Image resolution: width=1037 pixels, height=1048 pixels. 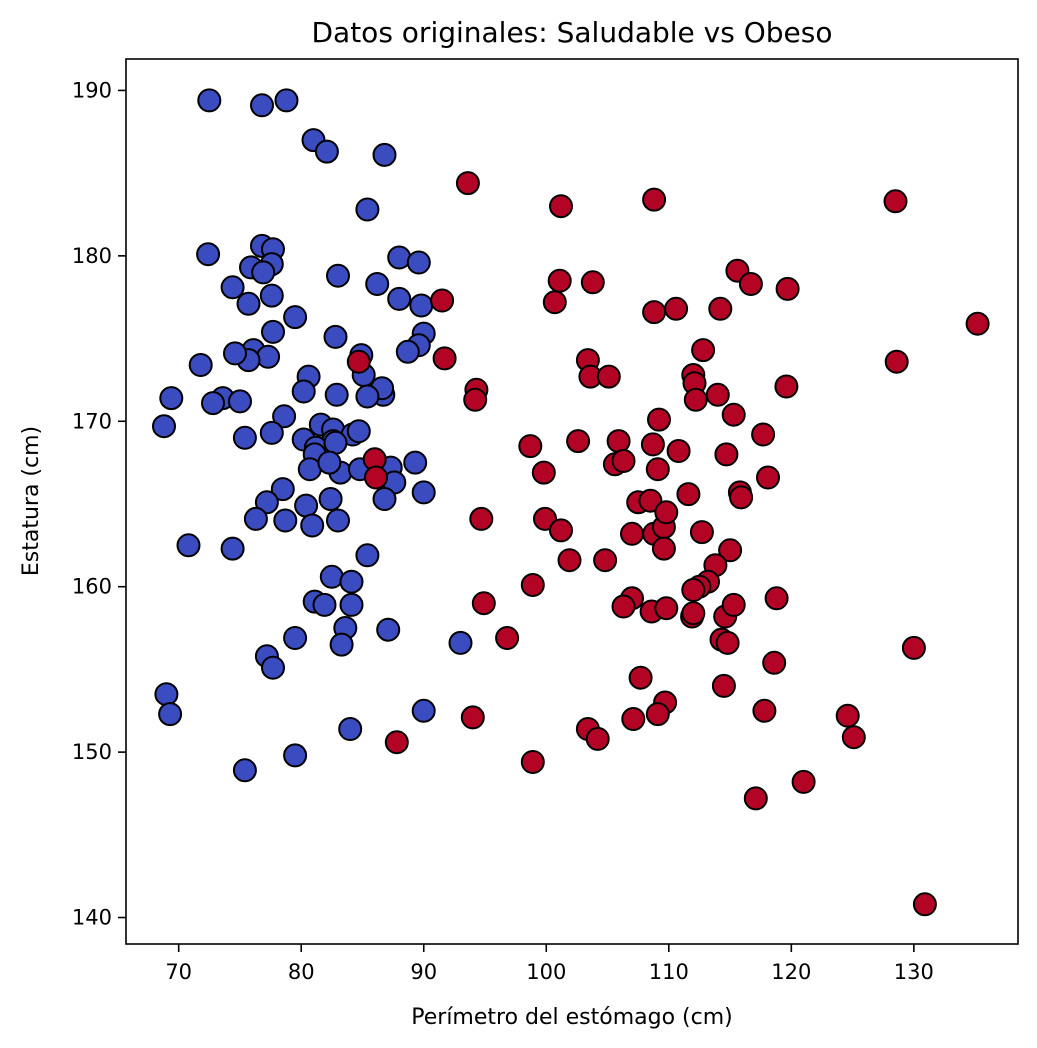 I want to click on y-tick-label: 160, so click(x=92, y=587).